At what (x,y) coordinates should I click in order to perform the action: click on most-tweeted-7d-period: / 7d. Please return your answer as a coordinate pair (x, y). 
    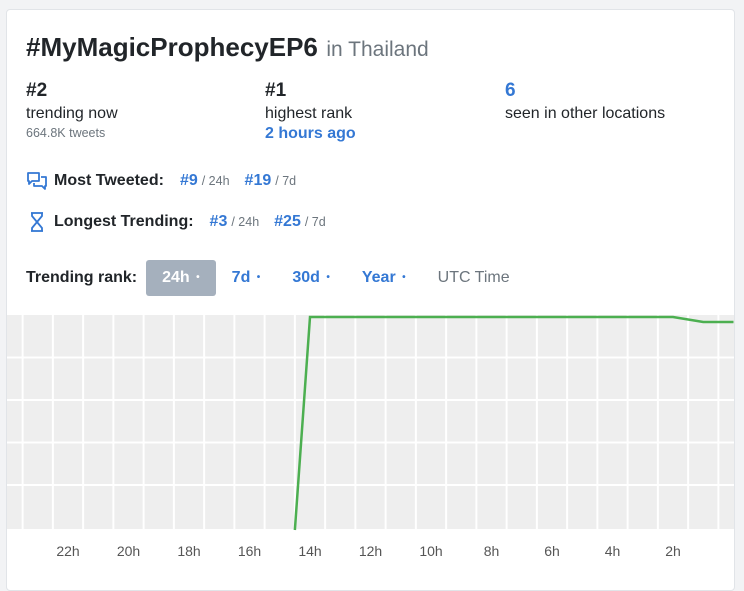
    Looking at the image, I should click on (286, 181).